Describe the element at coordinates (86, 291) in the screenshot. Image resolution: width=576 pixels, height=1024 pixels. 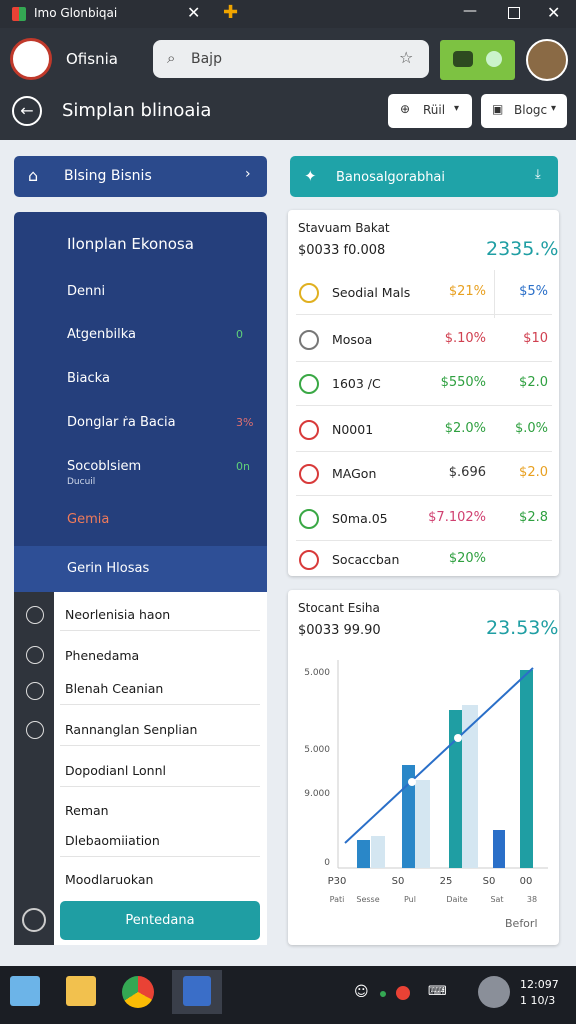
I see `nav-label: Denni` at that location.